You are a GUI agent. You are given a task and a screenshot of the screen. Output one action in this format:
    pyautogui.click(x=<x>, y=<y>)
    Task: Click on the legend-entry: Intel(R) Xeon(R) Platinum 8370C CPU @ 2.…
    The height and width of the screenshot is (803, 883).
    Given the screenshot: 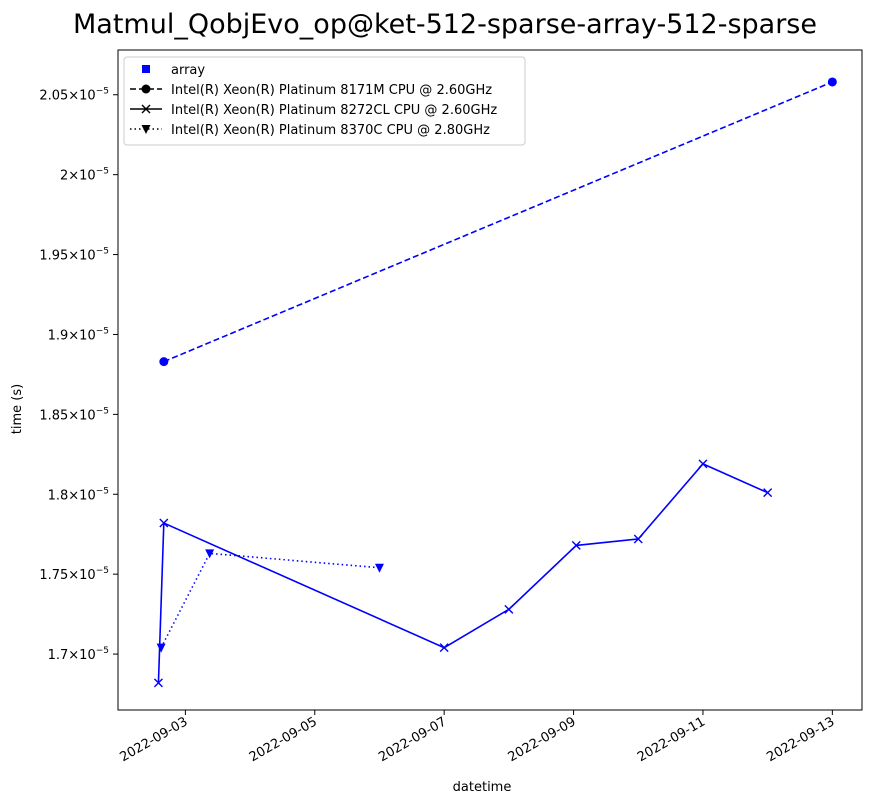 What is the action you would take?
    pyautogui.click(x=310, y=130)
    